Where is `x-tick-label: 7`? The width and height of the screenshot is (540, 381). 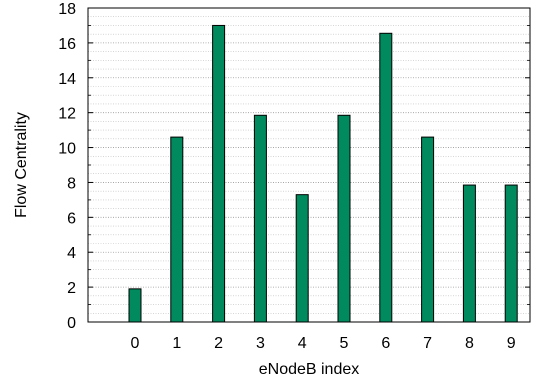
x-tick-label: 7 is located at coordinates (427, 343).